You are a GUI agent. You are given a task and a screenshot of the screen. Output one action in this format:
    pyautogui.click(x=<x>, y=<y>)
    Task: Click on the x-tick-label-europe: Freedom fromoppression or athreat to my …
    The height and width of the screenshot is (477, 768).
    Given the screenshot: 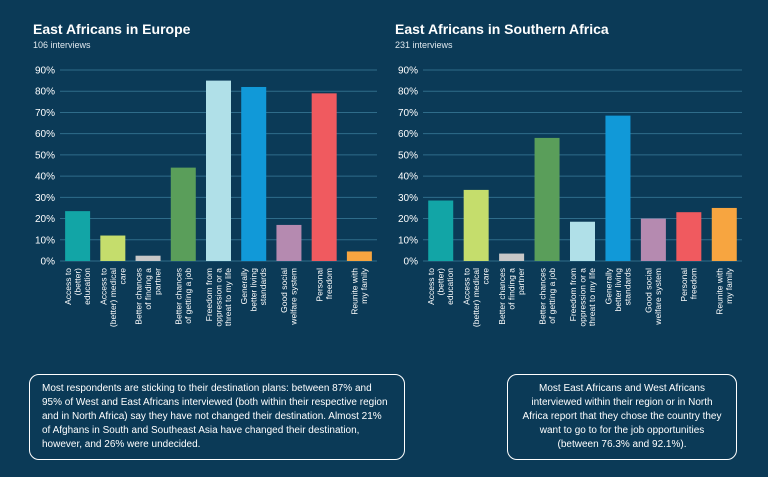 What is the action you would take?
    pyautogui.click(x=218, y=297)
    